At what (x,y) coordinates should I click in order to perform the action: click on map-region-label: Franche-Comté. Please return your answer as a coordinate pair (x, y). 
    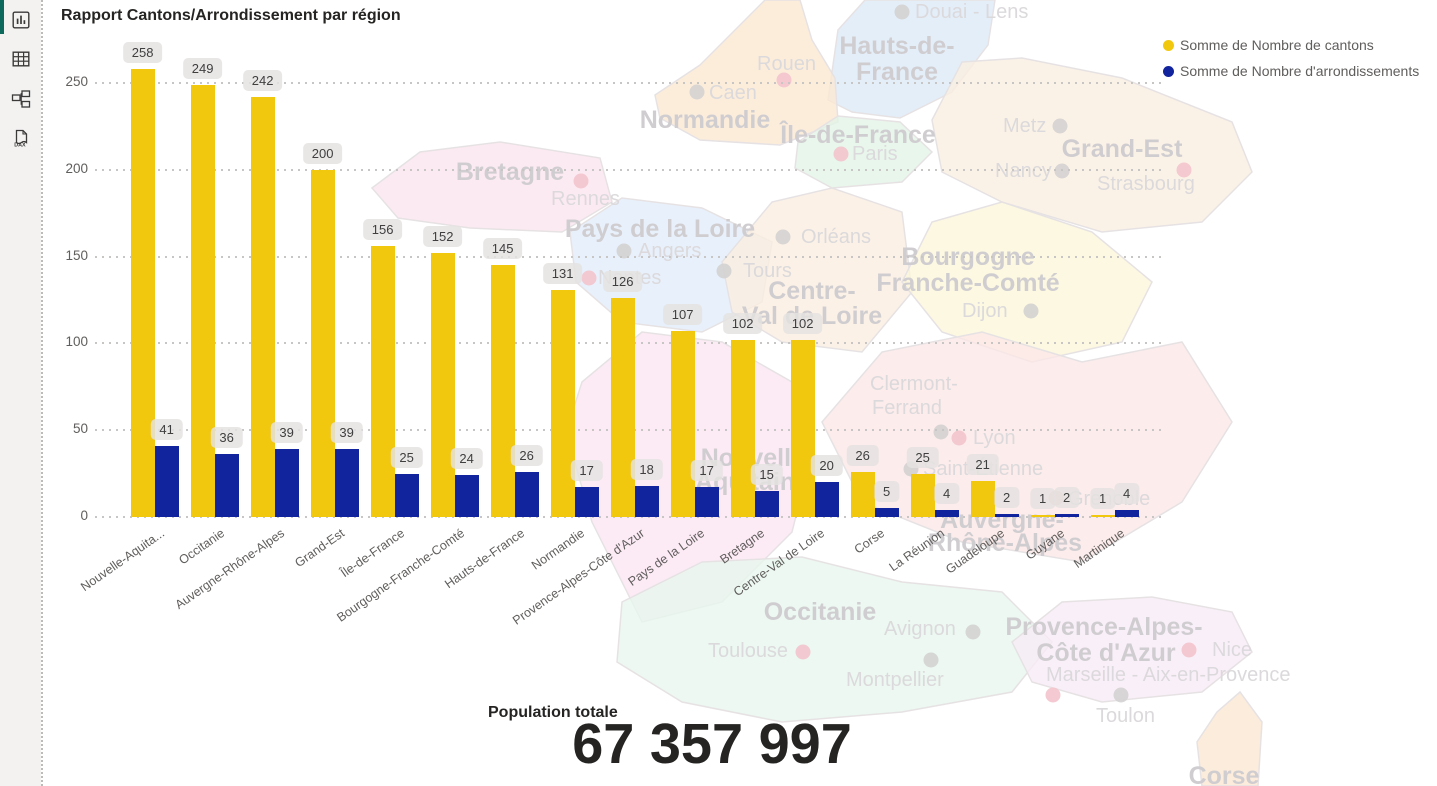
    Looking at the image, I should click on (967, 283).